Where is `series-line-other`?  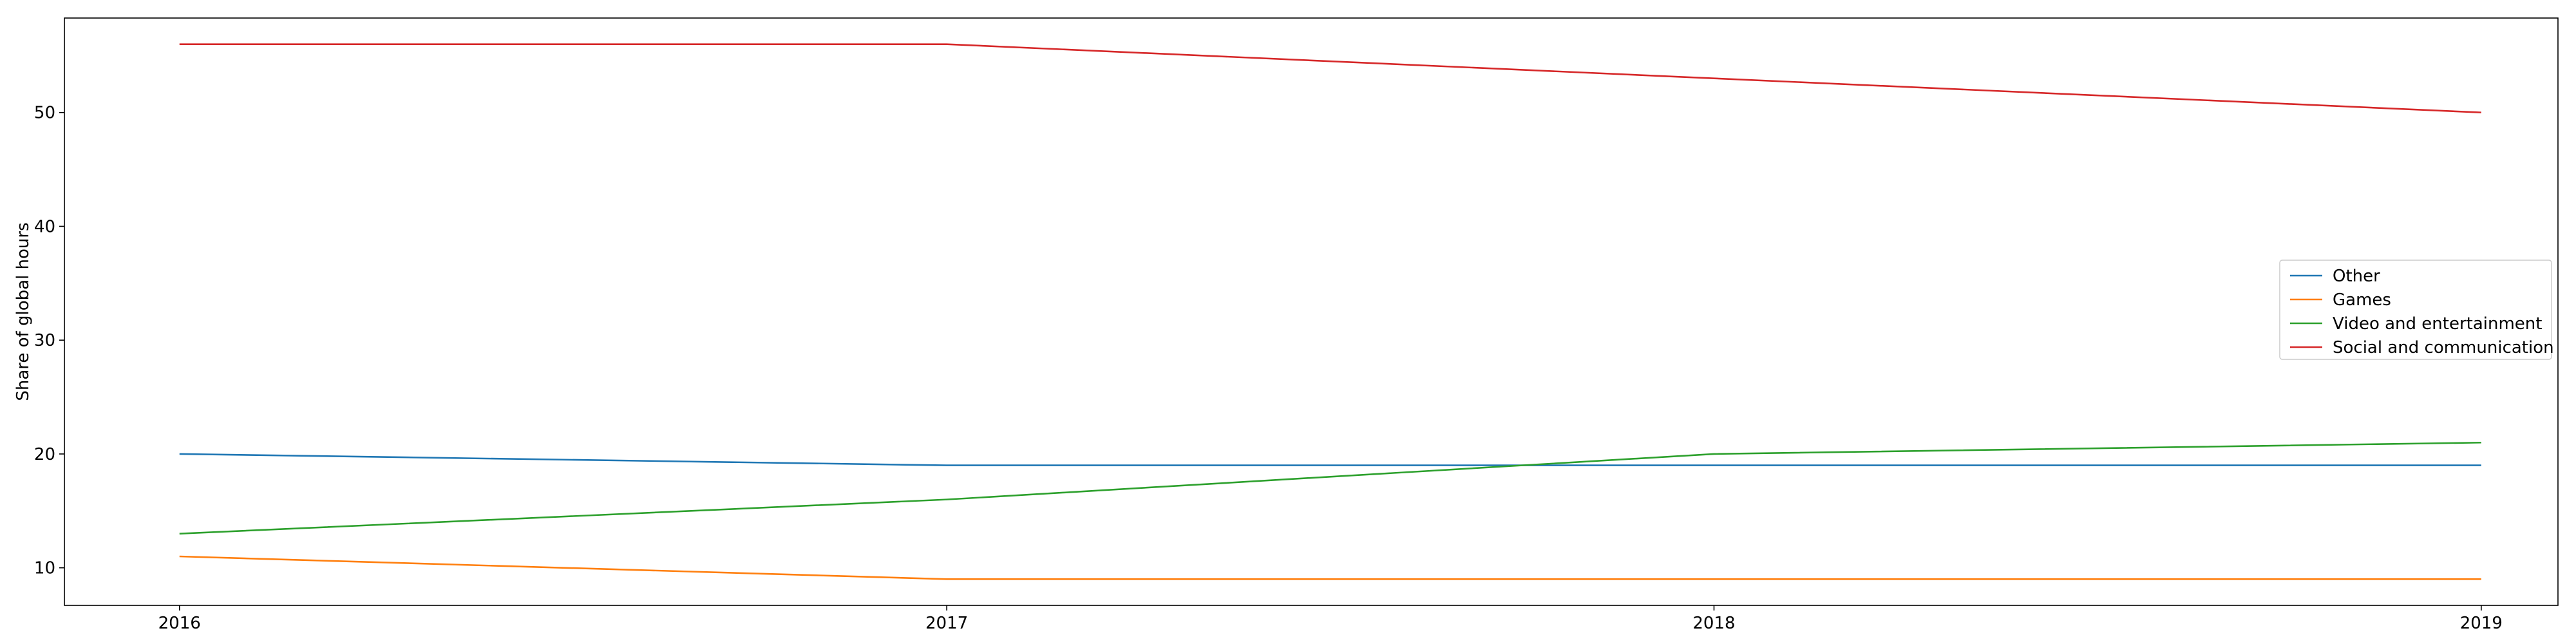 series-line-other is located at coordinates (1330, 460).